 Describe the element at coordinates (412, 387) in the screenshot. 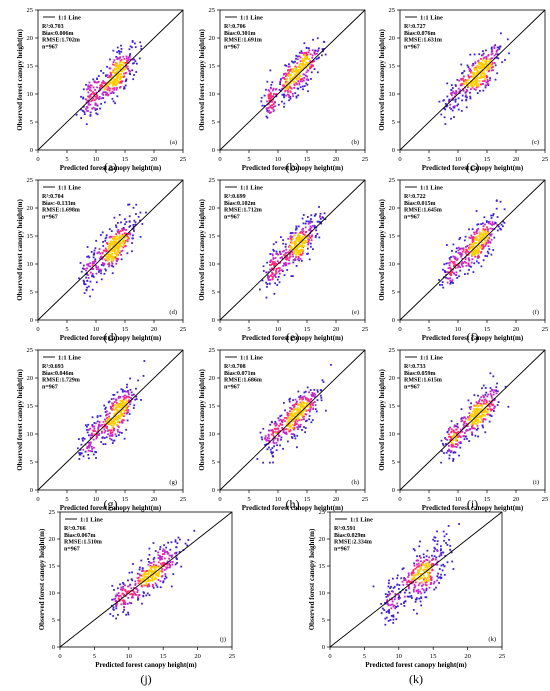

I see `sample-count: n=967` at that location.